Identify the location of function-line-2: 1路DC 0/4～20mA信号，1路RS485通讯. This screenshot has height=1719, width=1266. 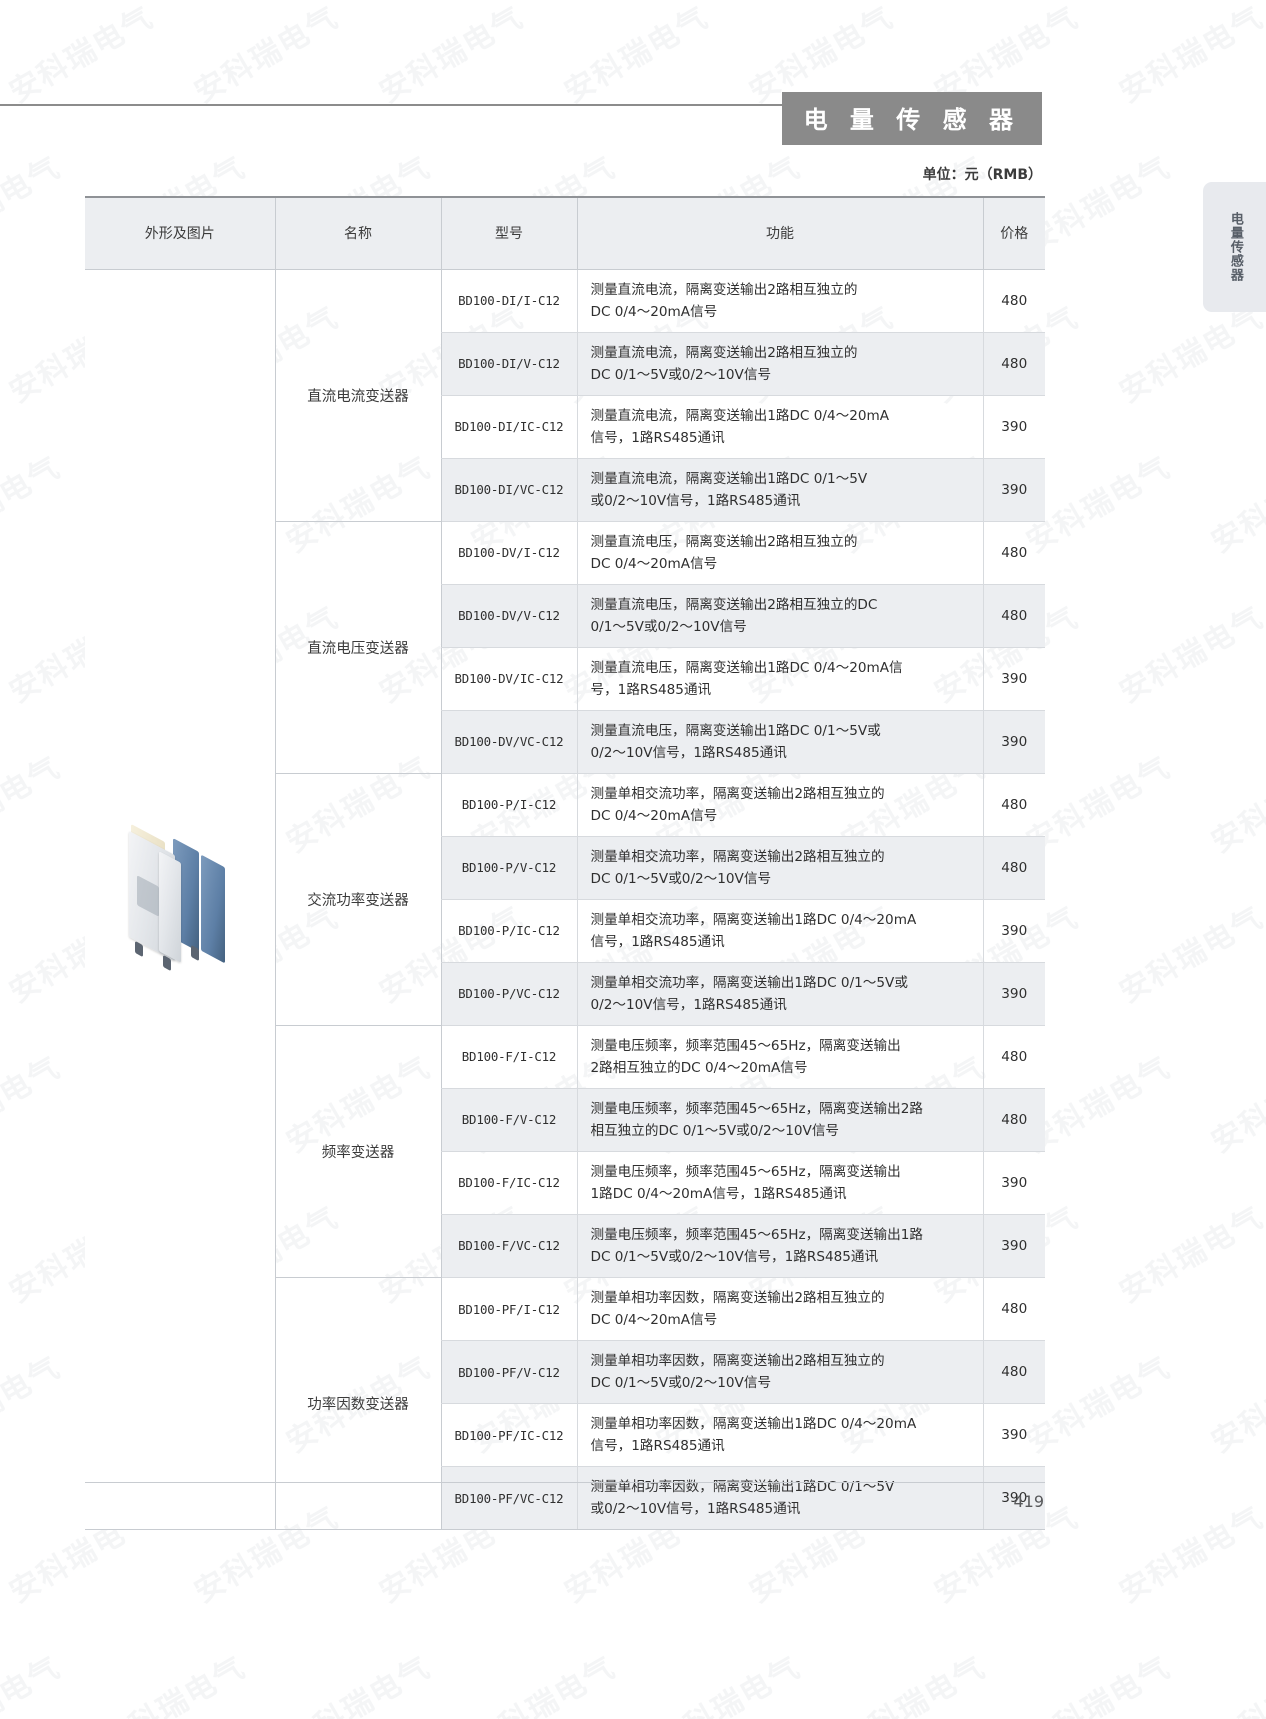
(718, 1193).